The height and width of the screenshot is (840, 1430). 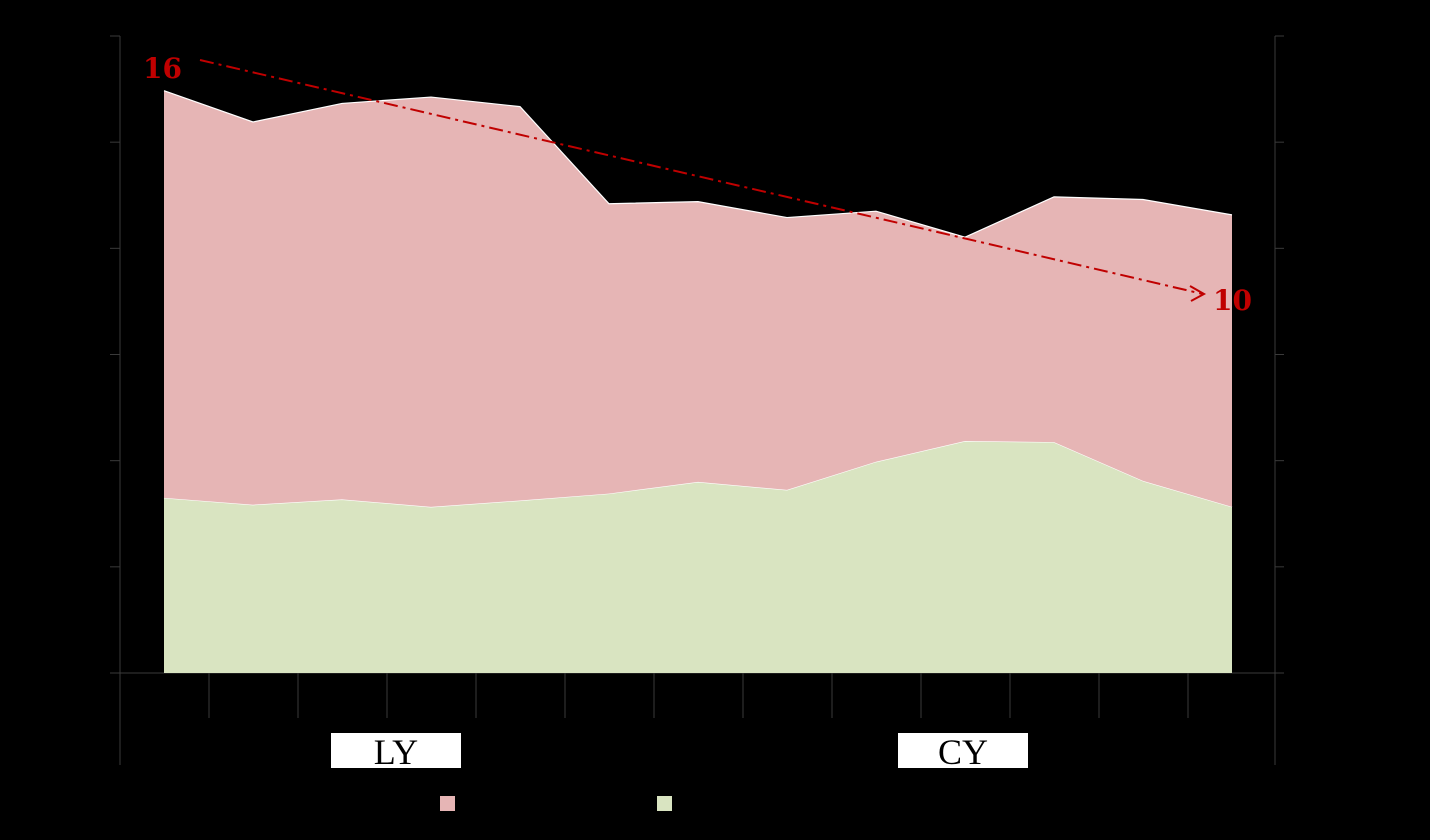 I want to click on period-box-cy, so click(x=963, y=750).